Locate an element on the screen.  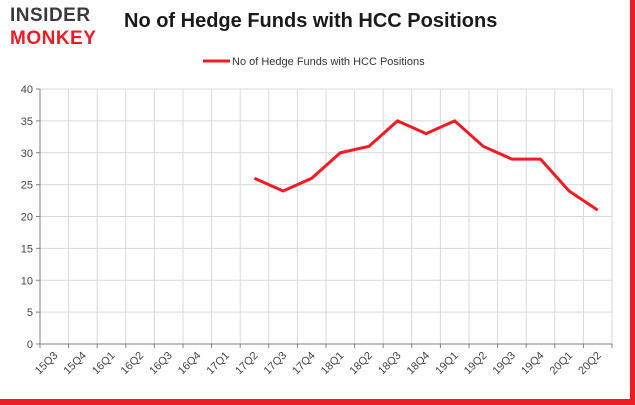
y-tick-label-30: 30 is located at coordinates (27, 154).